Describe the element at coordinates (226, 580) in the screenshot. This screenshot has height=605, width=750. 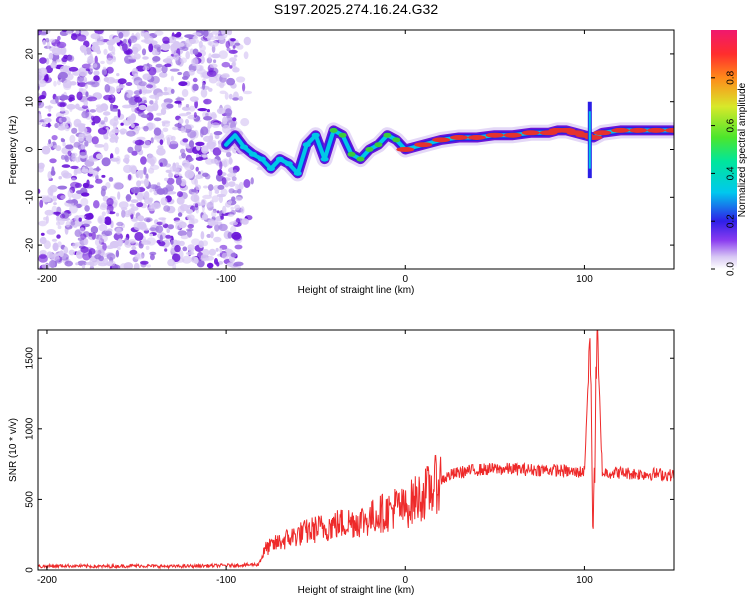
I see `snr-x-tick-label: -100` at that location.